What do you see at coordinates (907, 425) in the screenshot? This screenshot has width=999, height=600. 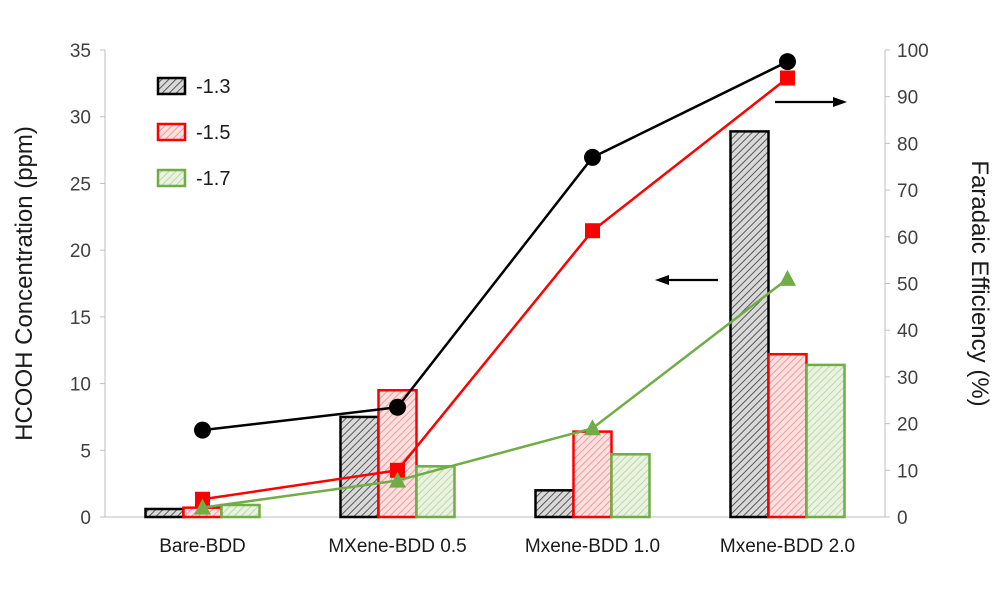 I see `y2-tick-label: 20` at bounding box center [907, 425].